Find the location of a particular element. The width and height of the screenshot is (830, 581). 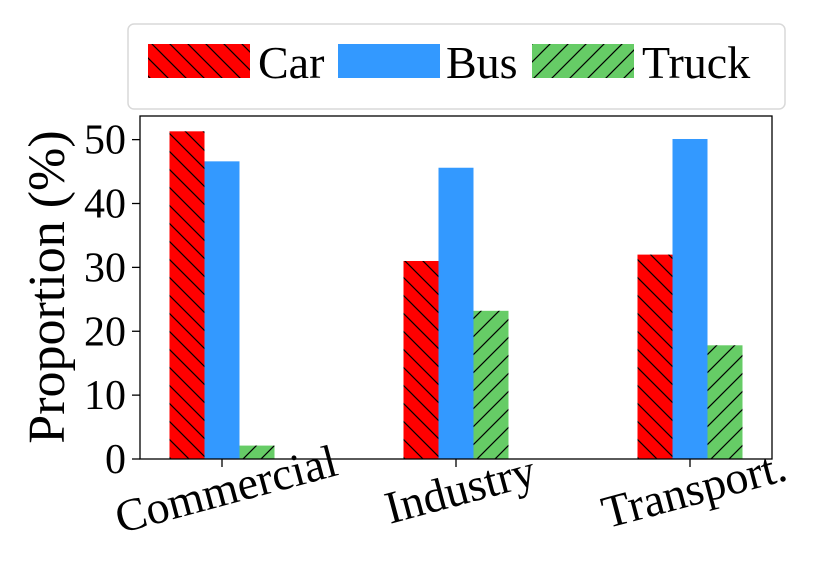

legend-label-truck: Truck is located at coordinates (696, 62).